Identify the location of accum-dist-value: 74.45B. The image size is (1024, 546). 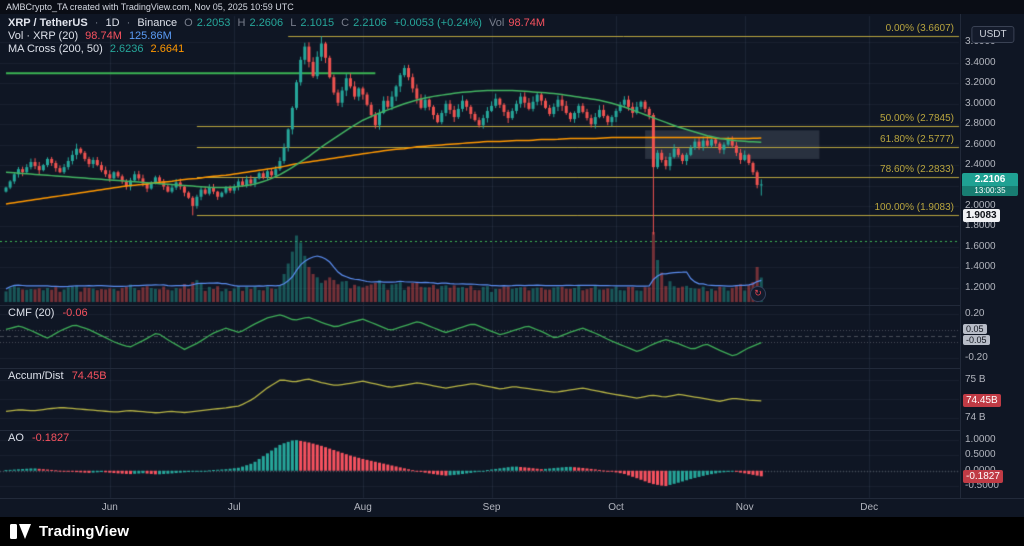
(89, 376).